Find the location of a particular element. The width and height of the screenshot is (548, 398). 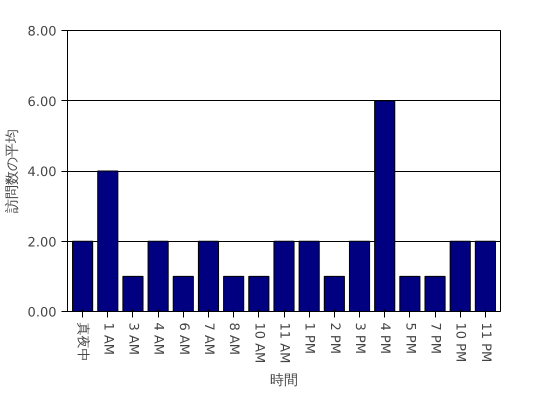

x-tick-label: 10 PM is located at coordinates (460, 342).